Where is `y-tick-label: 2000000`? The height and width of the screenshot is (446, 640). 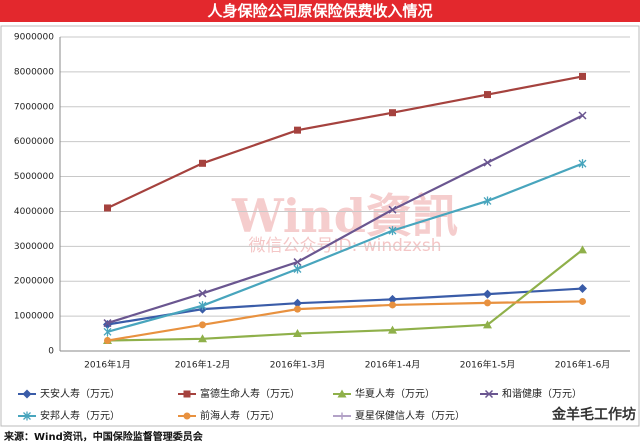 y-tick-label: 2000000 is located at coordinates (34, 282).